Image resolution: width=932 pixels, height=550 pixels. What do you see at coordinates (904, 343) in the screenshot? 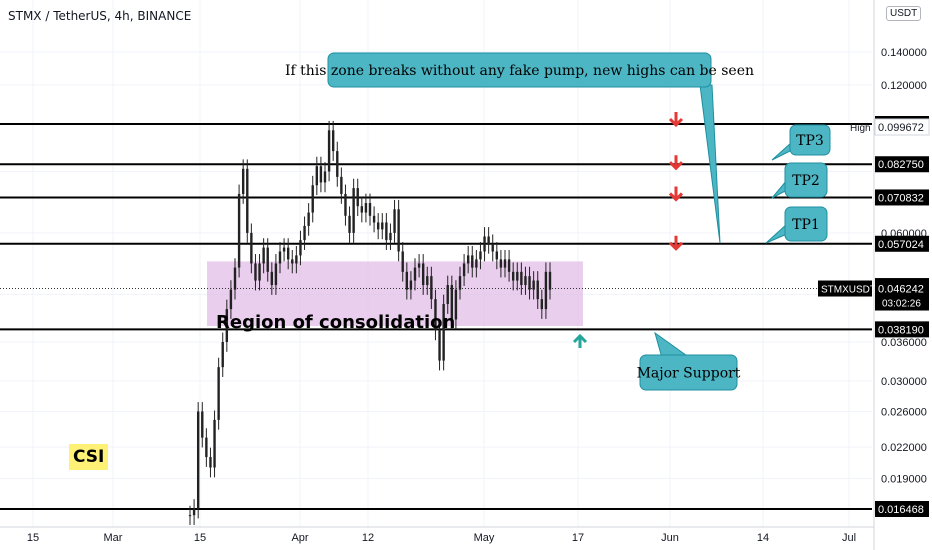
I see `y-tick-label: 0.036000` at bounding box center [904, 343].